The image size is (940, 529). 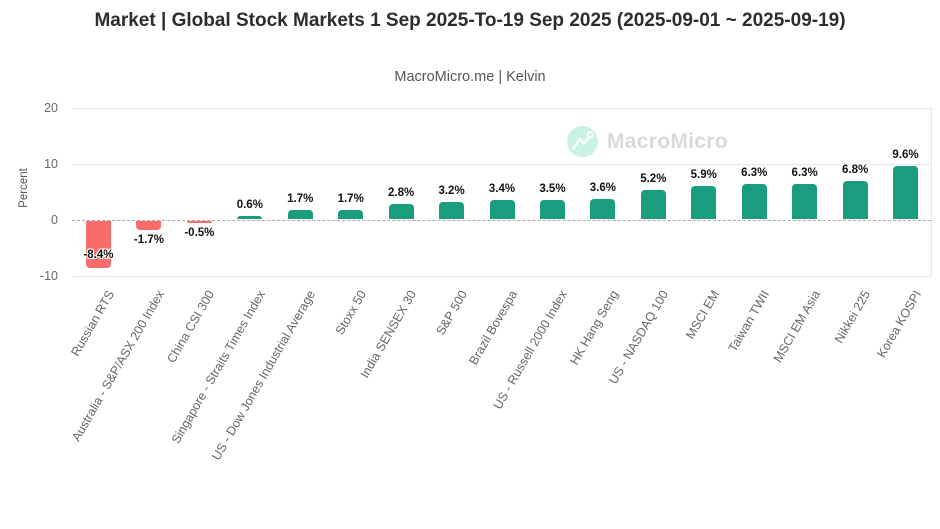 What do you see at coordinates (451, 313) in the screenshot?
I see `category-label: S&P 500` at bounding box center [451, 313].